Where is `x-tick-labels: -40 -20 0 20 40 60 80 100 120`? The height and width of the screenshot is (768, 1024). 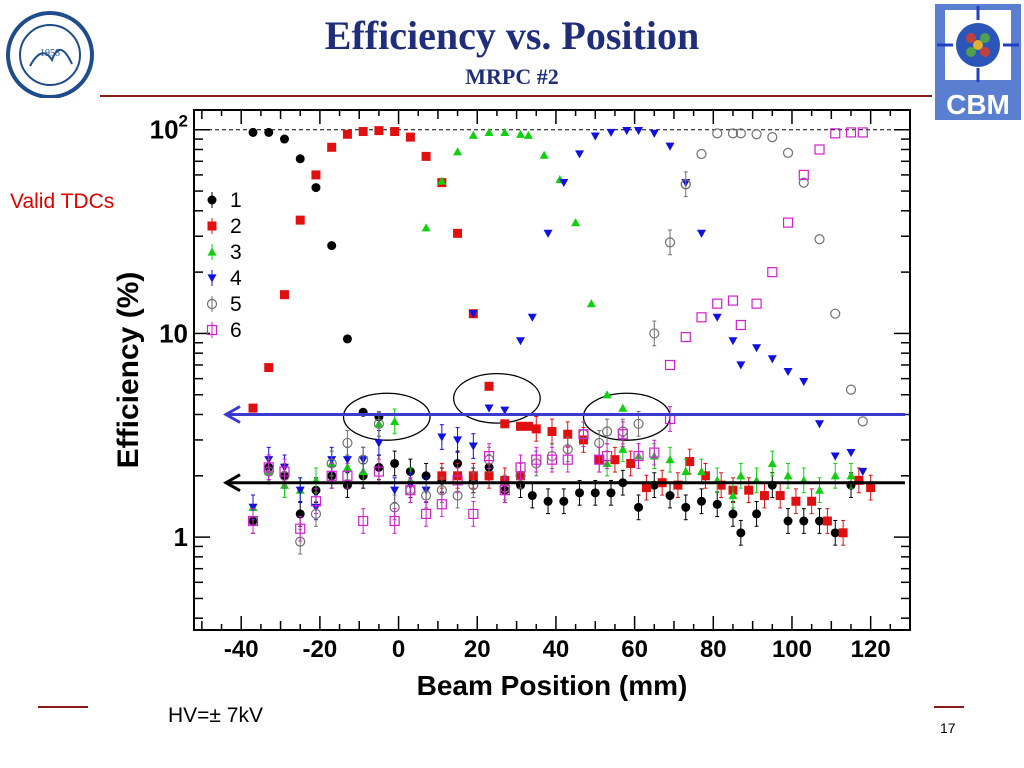
x-tick-labels: -40 -20 0 20 40 60 80 100 120 is located at coordinates (557, 649).